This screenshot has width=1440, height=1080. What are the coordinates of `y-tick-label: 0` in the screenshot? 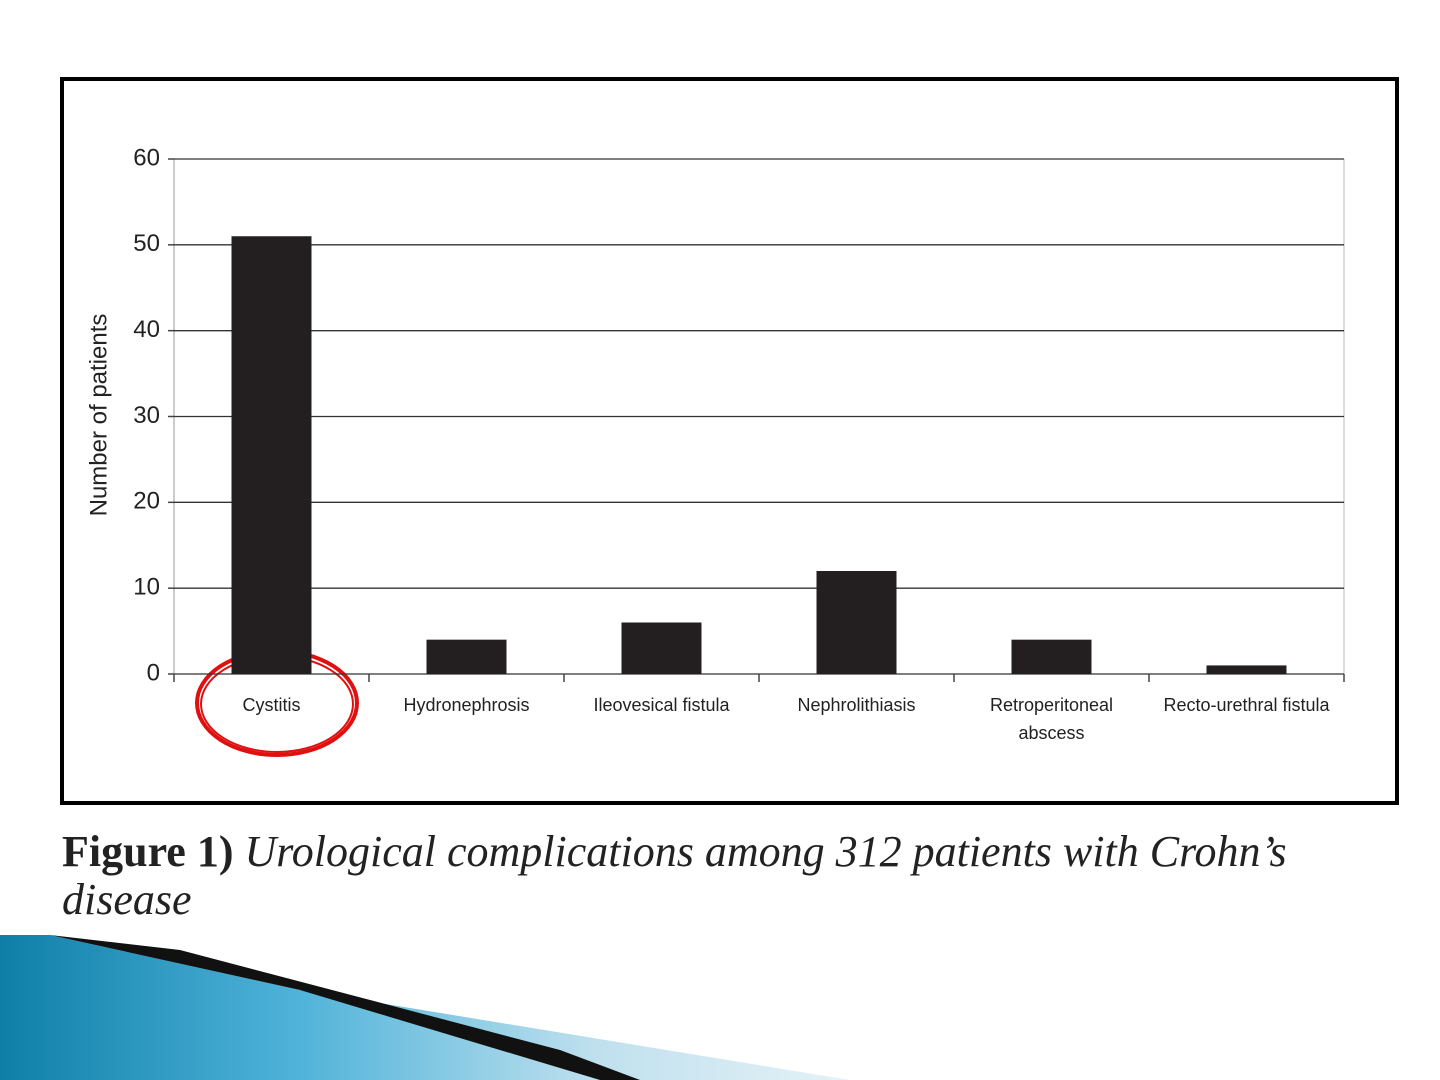 It's located at (153, 672).